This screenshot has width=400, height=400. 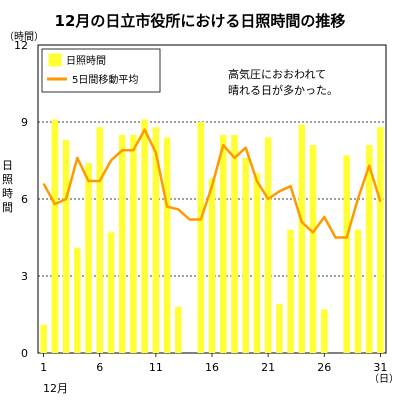 What do you see at coordinates (86, 61) in the screenshot?
I see `legend-label-bar: 日照時間` at bounding box center [86, 61].